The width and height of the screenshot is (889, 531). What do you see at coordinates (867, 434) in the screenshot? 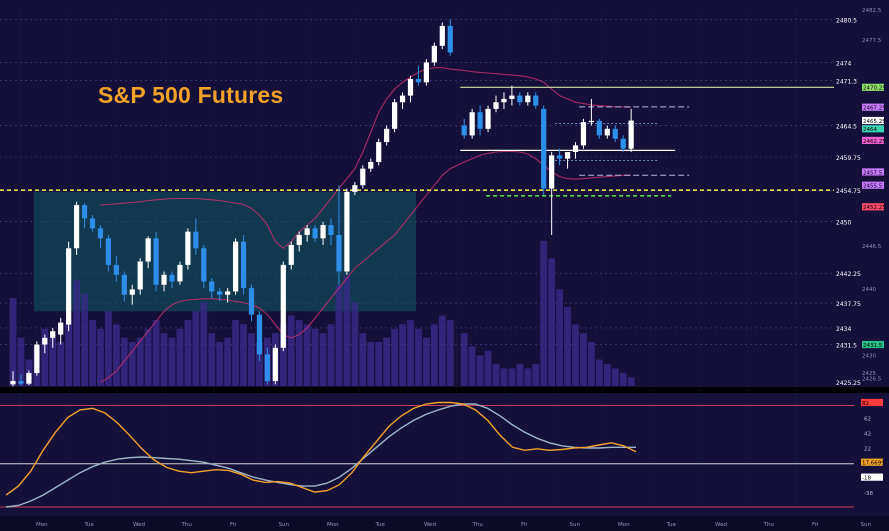
I see `oscillator-tick-label: 42` at bounding box center [867, 434].